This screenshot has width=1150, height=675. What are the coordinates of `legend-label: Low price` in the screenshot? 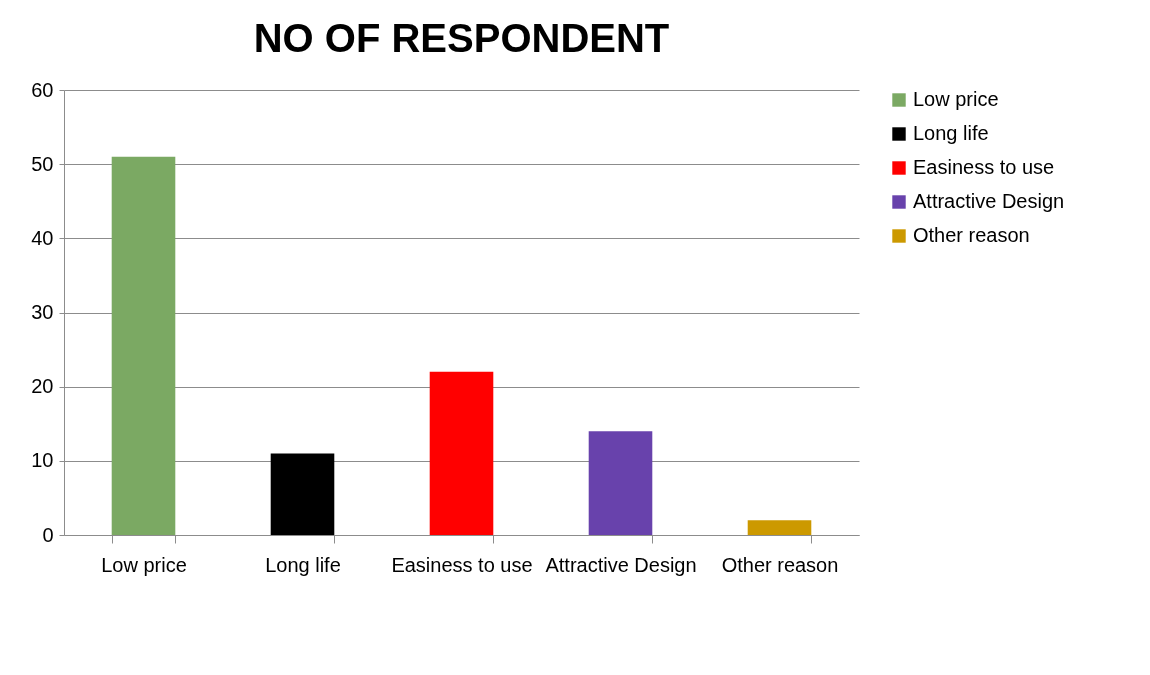 It's located at (956, 99).